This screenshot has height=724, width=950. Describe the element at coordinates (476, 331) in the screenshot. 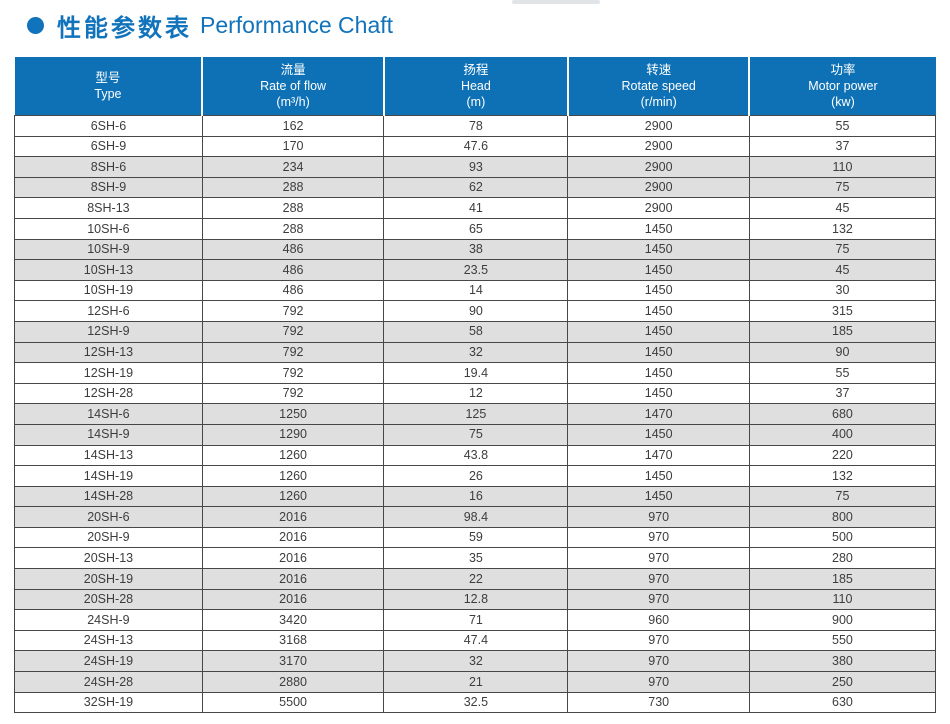

I see `cell-head: 58` at that location.